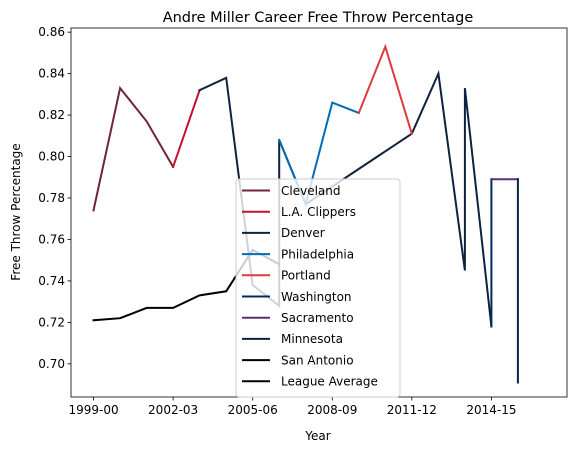 This screenshot has height=453, width=579. Describe the element at coordinates (318, 212) in the screenshot. I see `legend-label-l-a-clippers: L.A. Clippers` at that location.